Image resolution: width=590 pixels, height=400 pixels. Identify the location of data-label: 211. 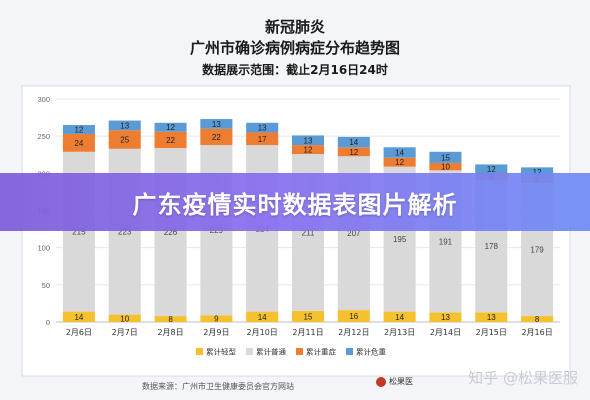
(308, 232).